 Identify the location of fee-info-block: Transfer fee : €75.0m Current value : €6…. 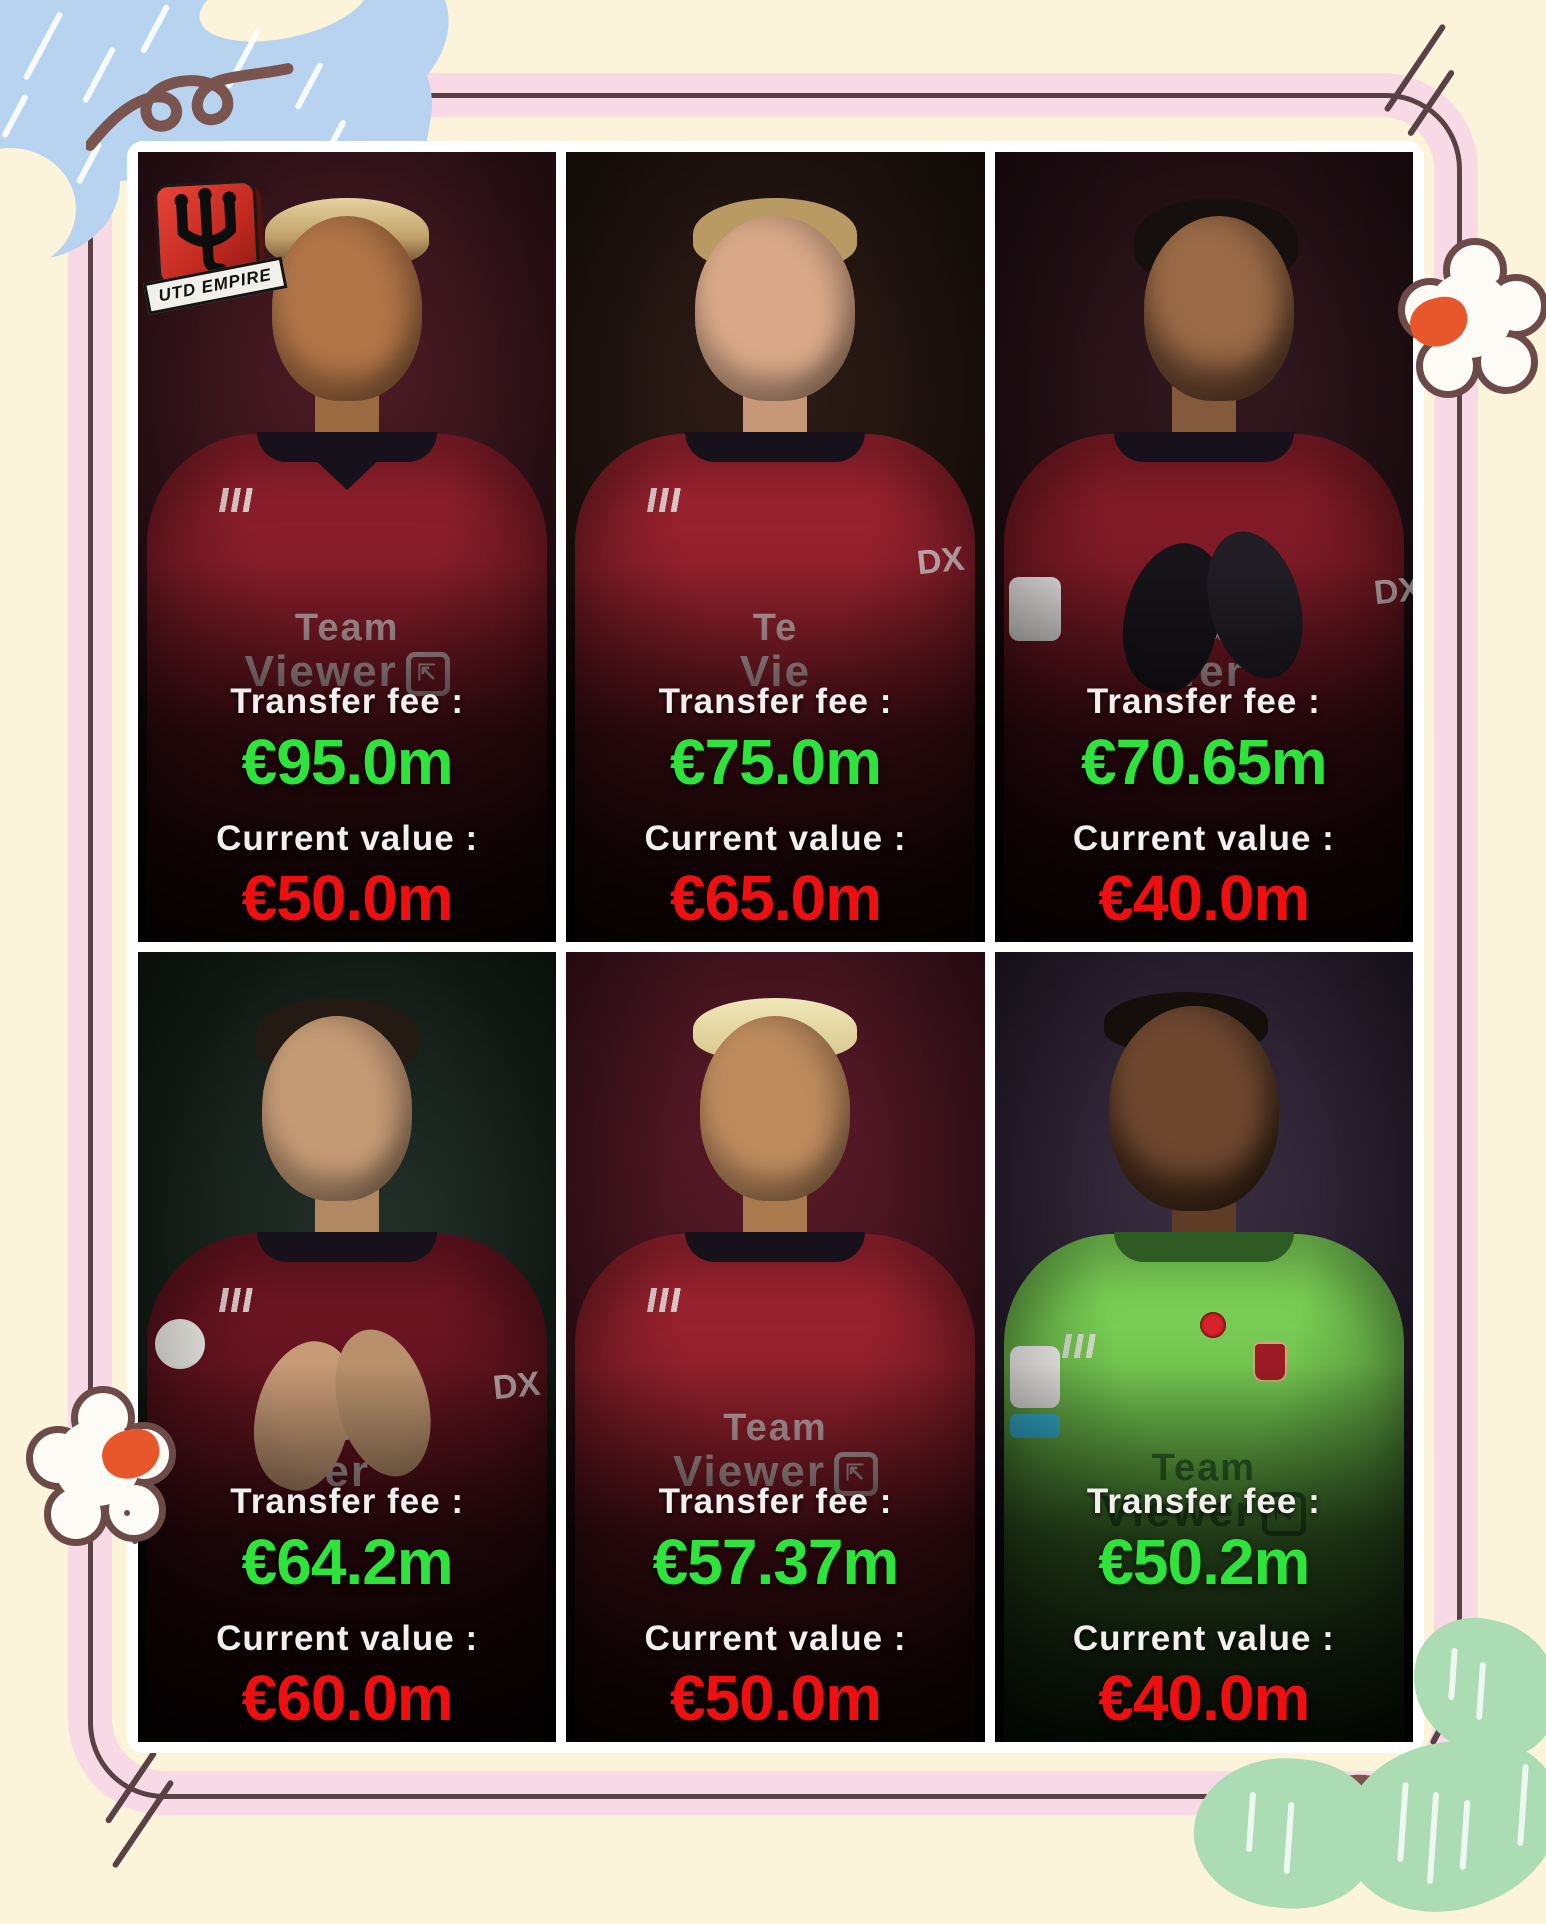
(775, 808).